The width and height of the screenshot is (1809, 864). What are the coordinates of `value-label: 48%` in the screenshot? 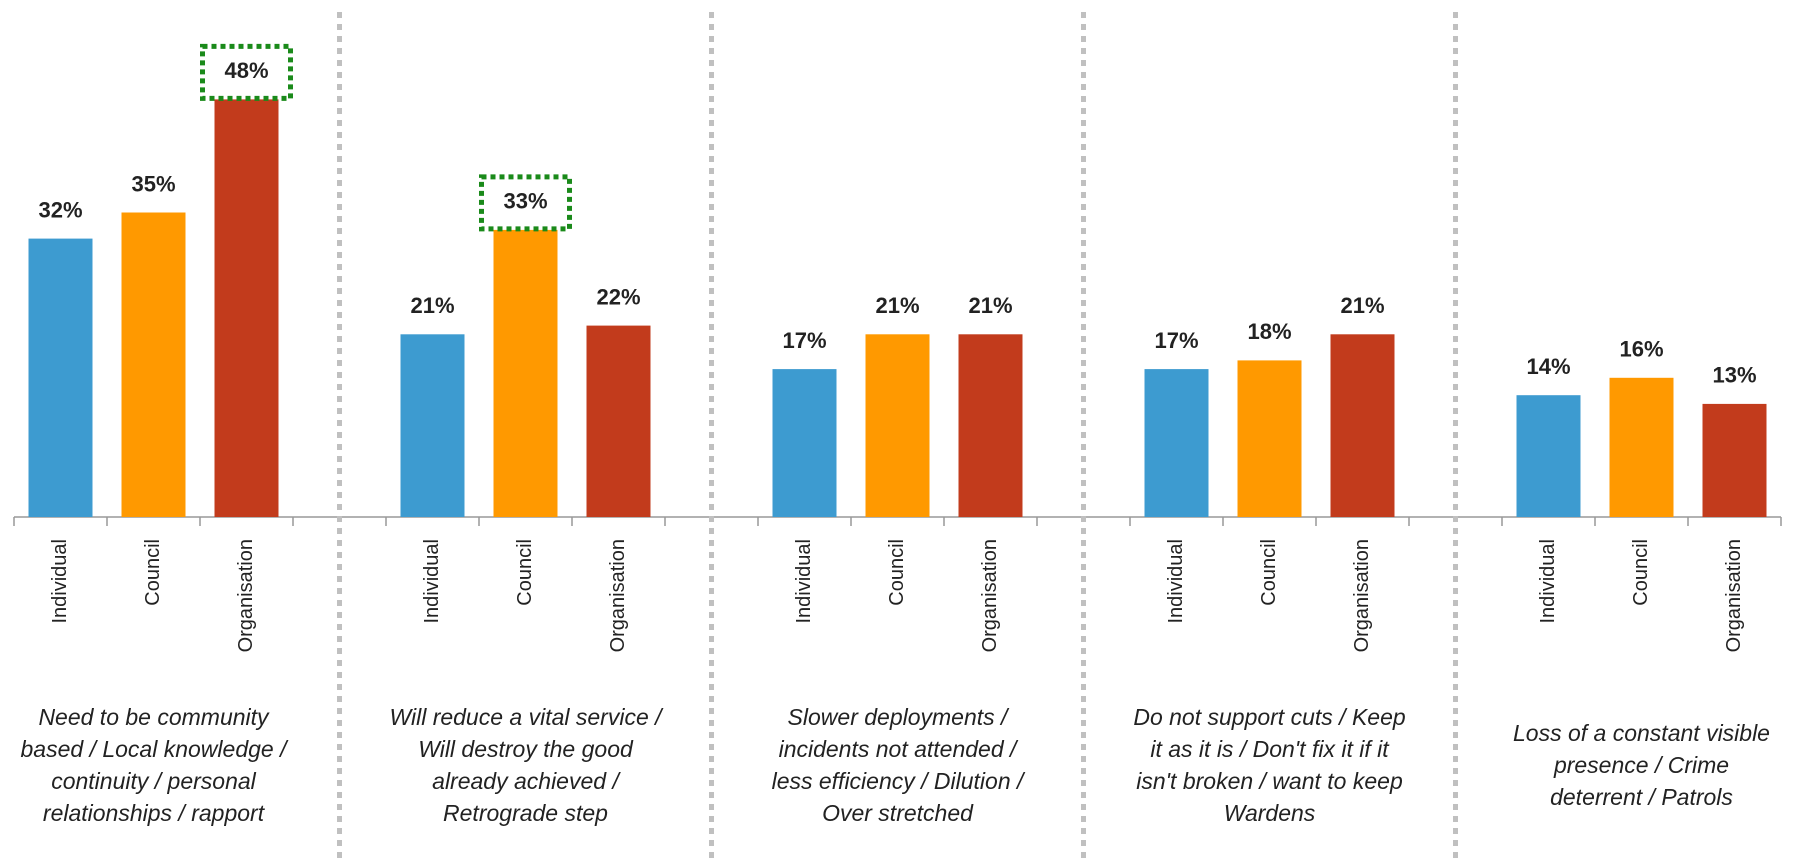 It's located at (246, 70).